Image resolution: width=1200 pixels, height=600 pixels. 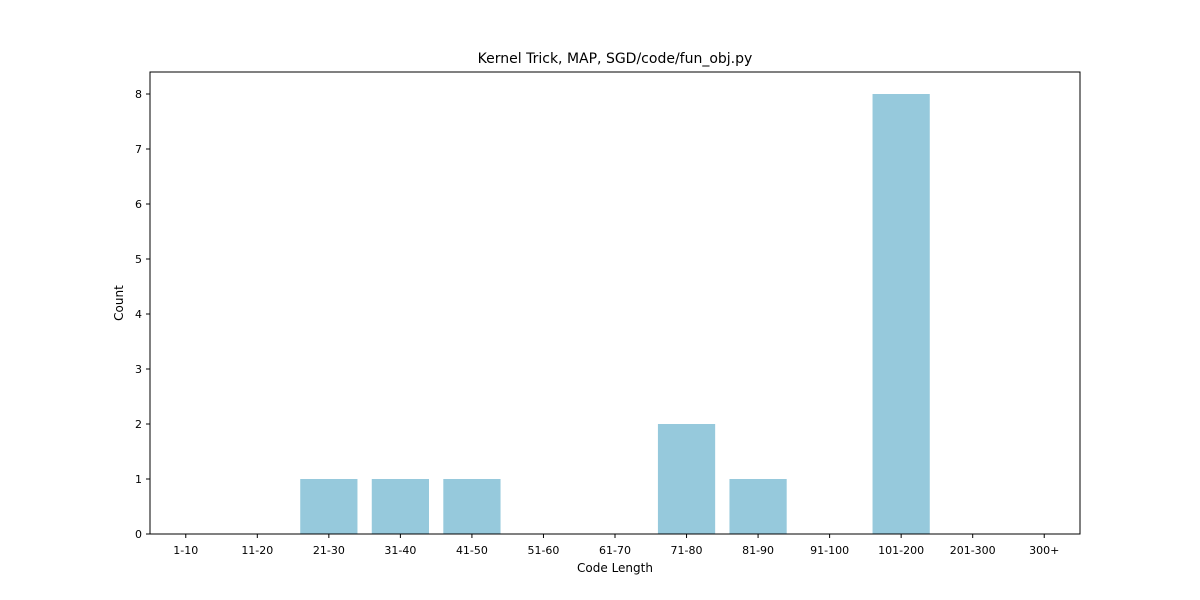 I want to click on x-tick-label: 91-100, so click(x=829, y=550).